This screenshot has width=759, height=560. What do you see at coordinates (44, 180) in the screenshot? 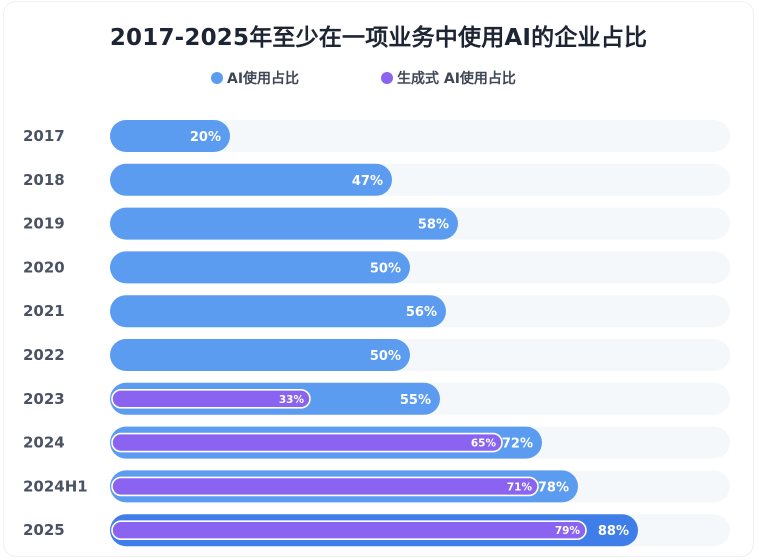
I see `category-label: 2018` at bounding box center [44, 180].